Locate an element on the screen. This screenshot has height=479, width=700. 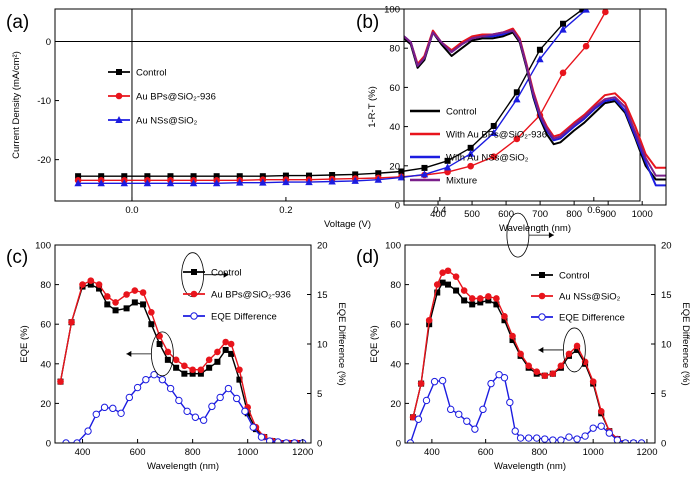
x-tick-label: 700 is located at coordinates (540, 214).